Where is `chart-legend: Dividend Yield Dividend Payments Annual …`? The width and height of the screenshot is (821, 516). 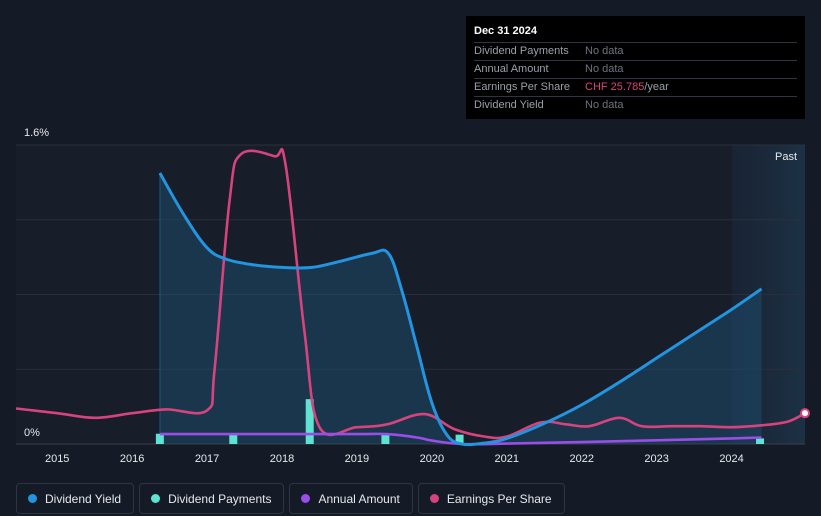
chart-legend: Dividend Yield Dividend Payments Annual … is located at coordinates (290, 498).